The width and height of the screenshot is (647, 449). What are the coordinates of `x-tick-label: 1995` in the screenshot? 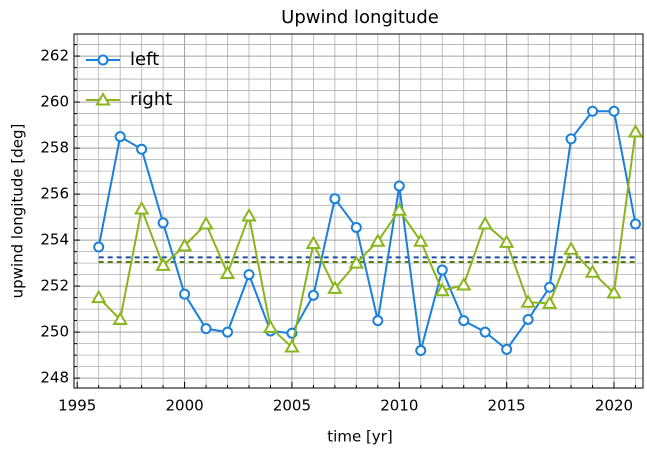 It's located at (77, 406).